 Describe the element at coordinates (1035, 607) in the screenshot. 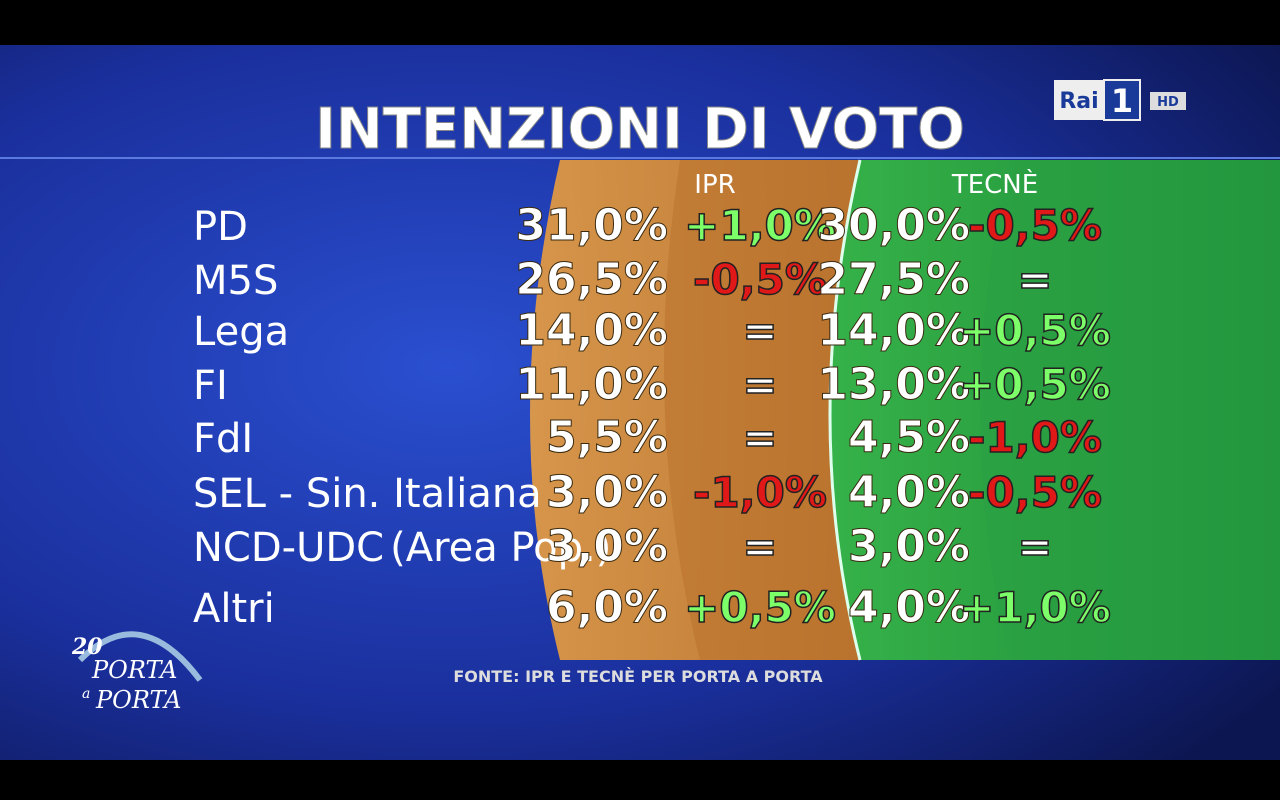

I see `tecne-change: +1,0%` at that location.